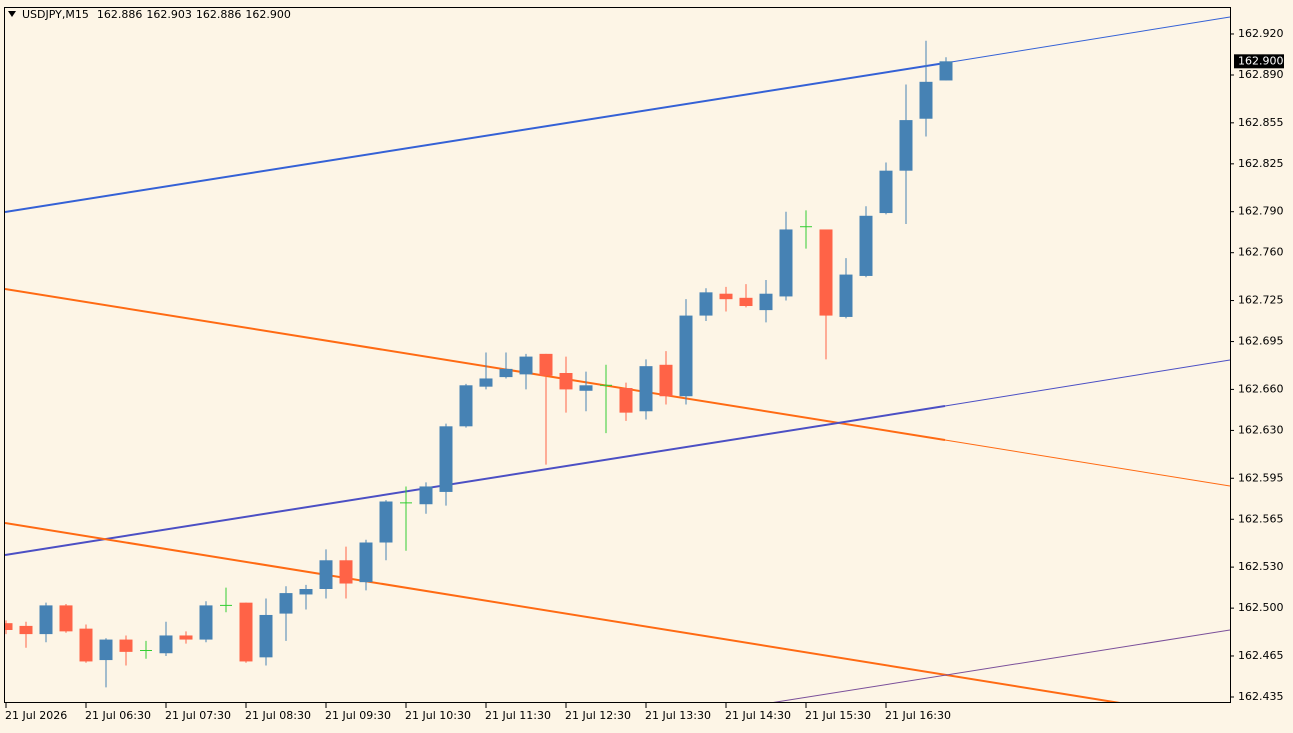 The image size is (1293, 733). What do you see at coordinates (278, 715) in the screenshot?
I see `x-tick-label: 21 Jul 08:30` at bounding box center [278, 715].